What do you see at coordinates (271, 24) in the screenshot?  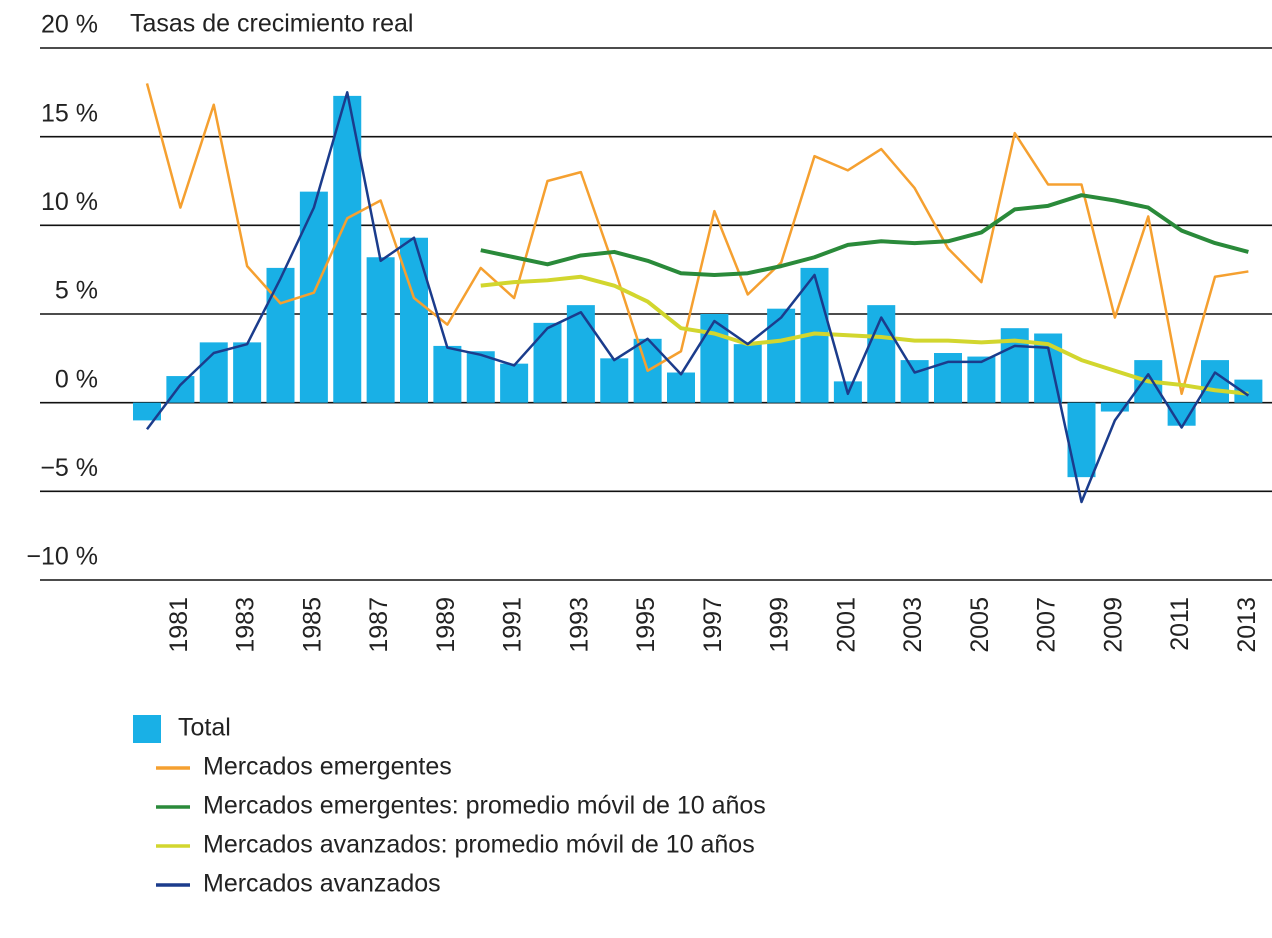 I see `chart-title: Tasas de crecimiento real` at bounding box center [271, 24].